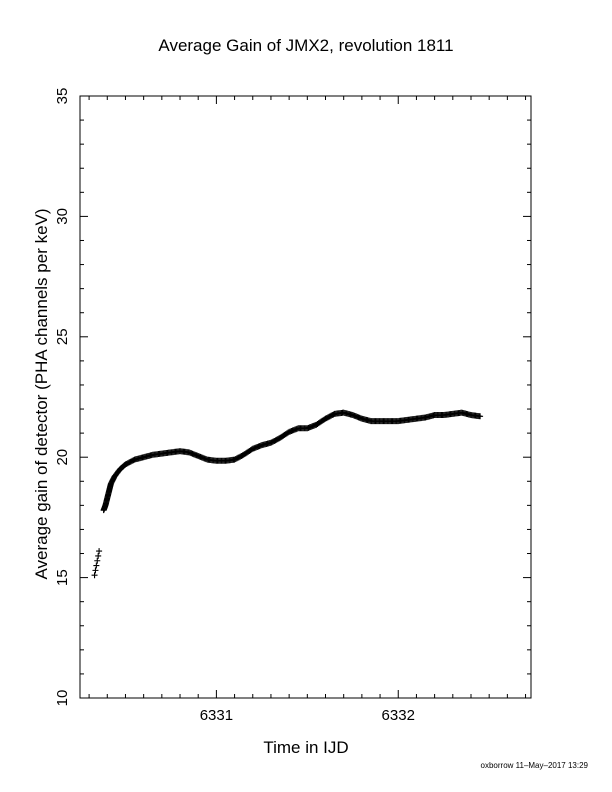  Describe the element at coordinates (62, 336) in the screenshot. I see `y-tick-label: 25` at that location.